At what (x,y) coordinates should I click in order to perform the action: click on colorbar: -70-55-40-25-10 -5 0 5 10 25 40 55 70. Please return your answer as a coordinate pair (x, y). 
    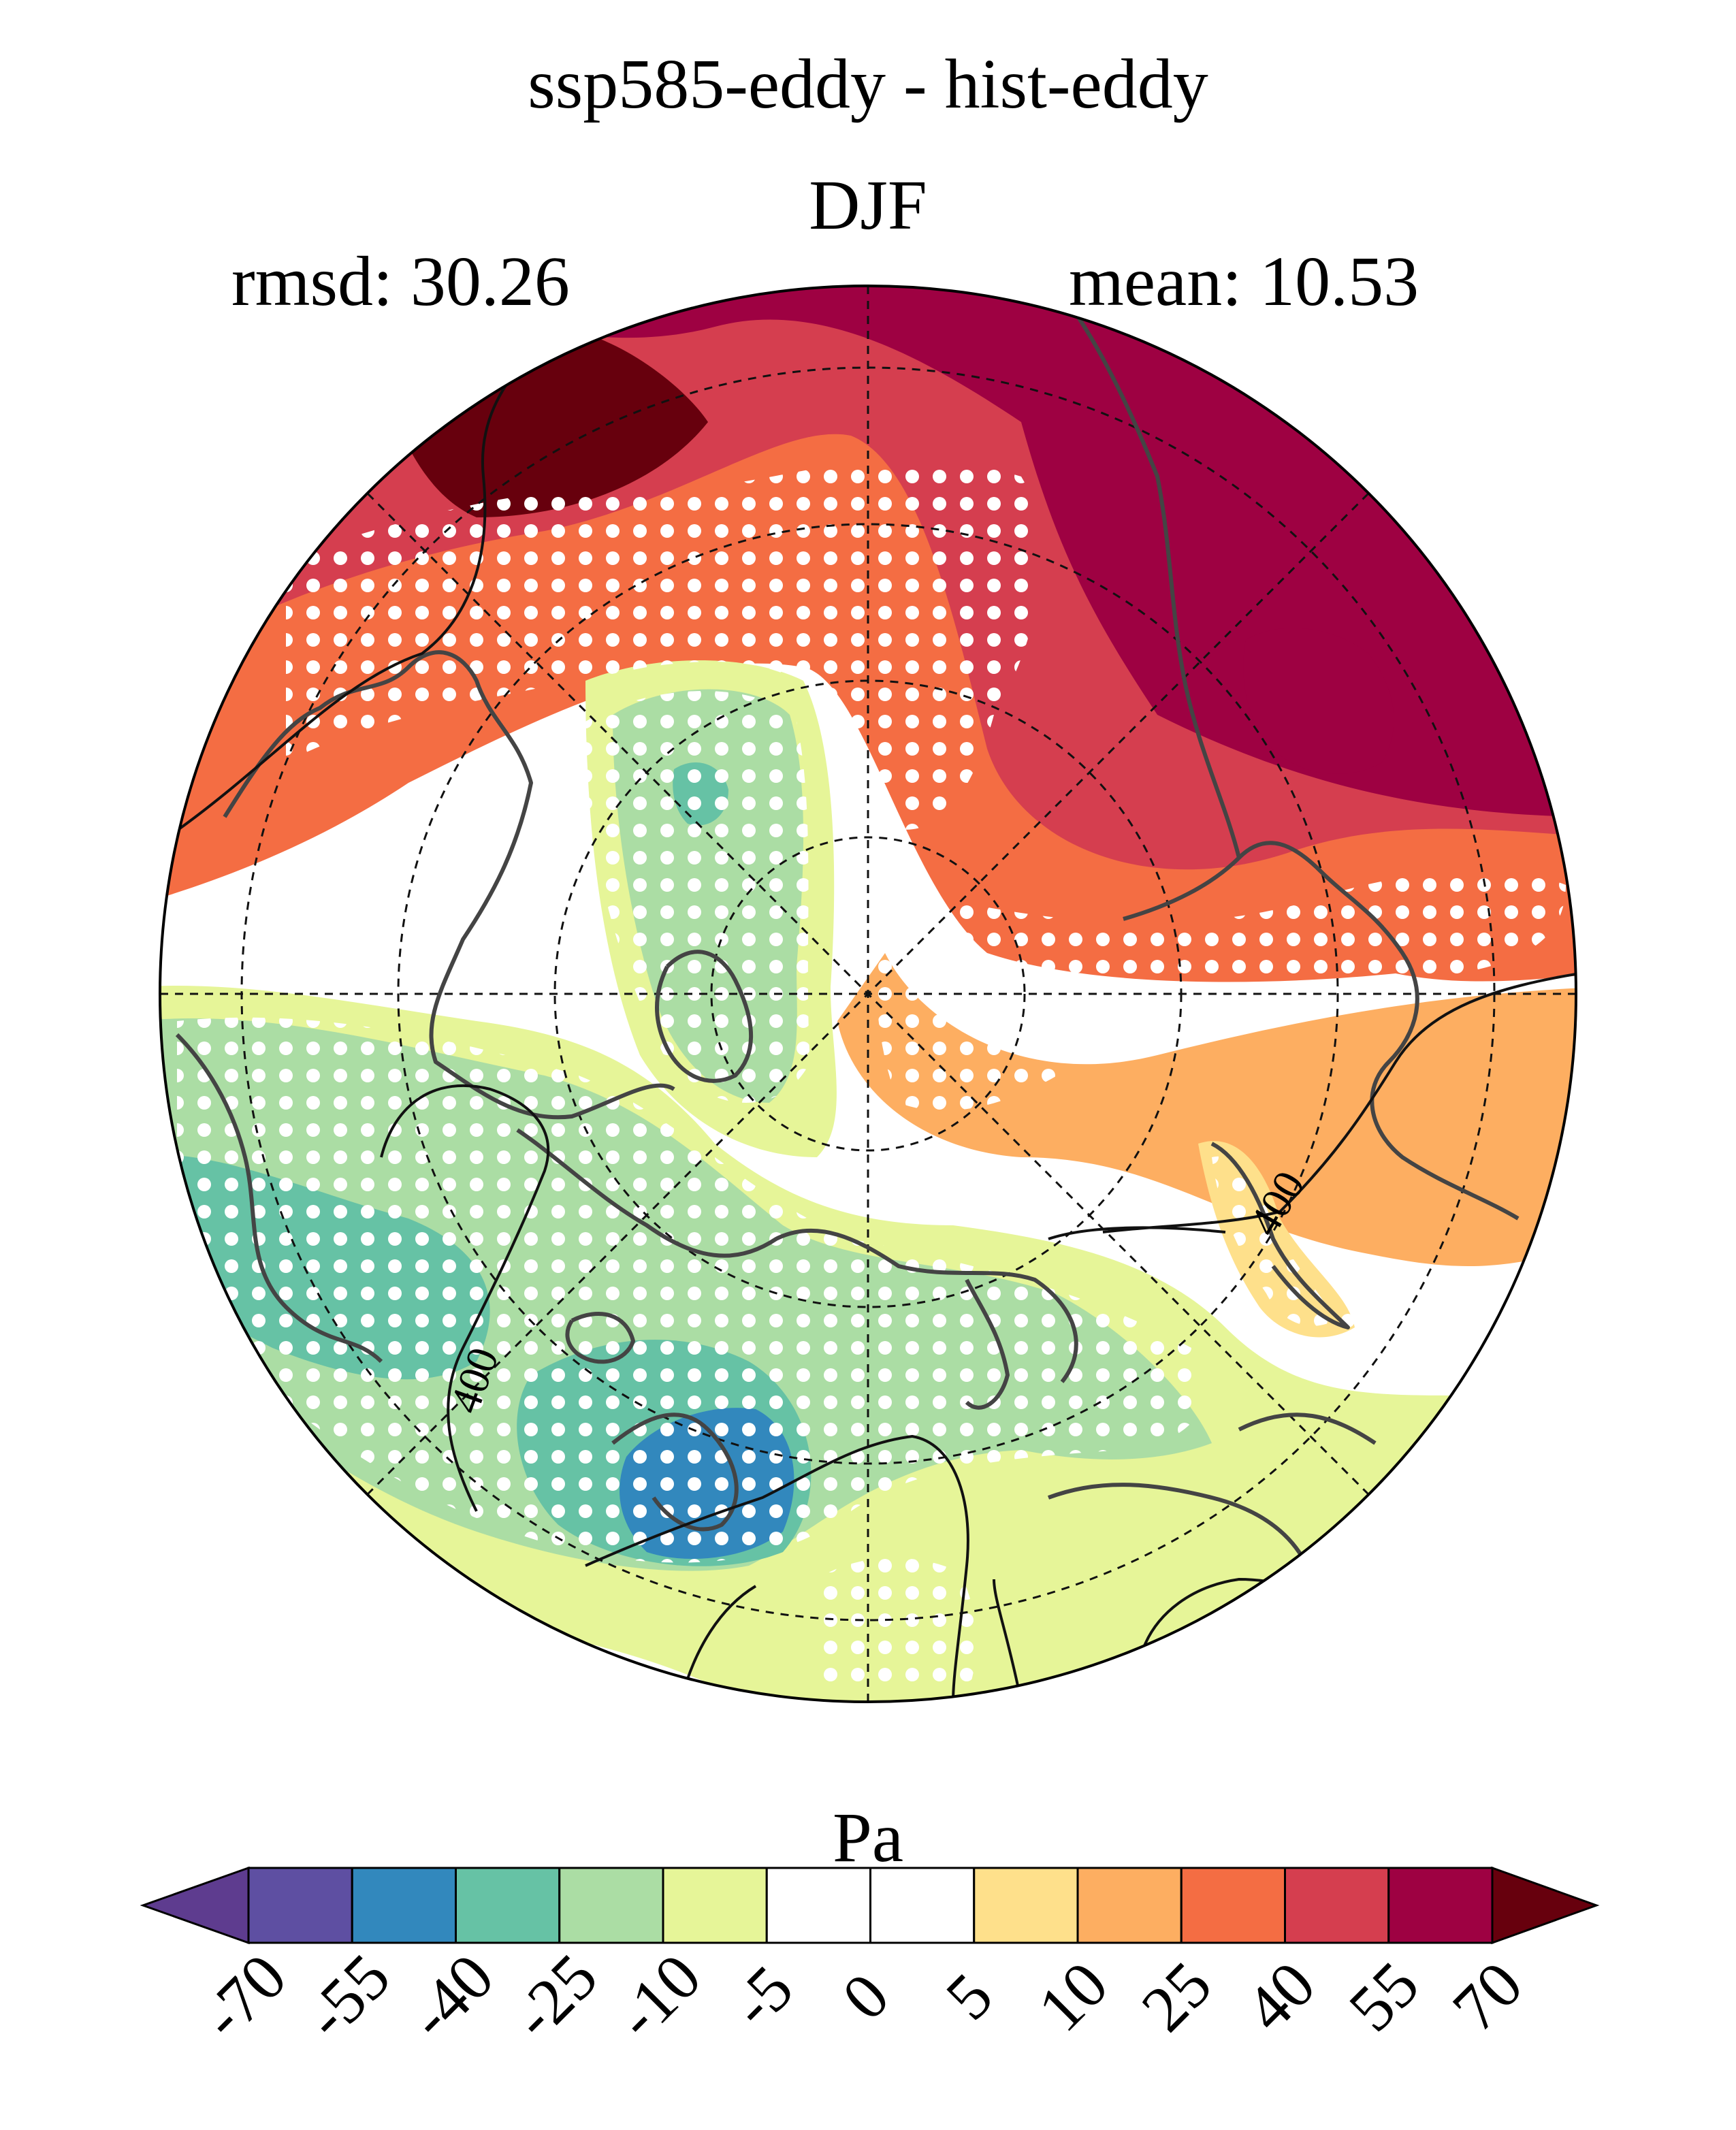
    Looking at the image, I should click on (870, 1959).